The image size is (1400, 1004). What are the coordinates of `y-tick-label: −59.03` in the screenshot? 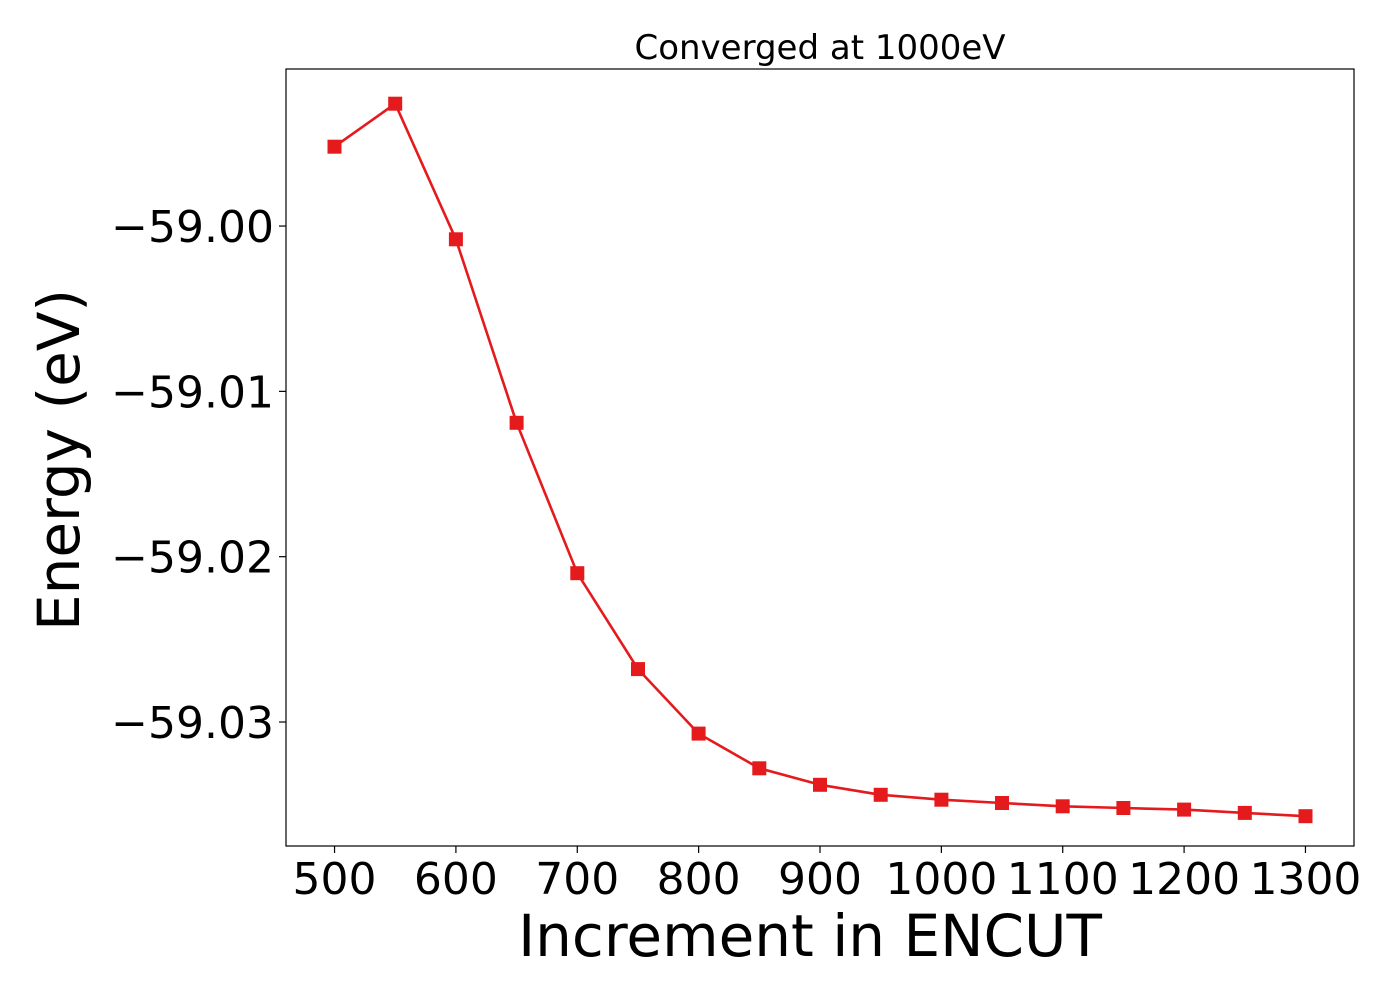 It's located at (192, 723).